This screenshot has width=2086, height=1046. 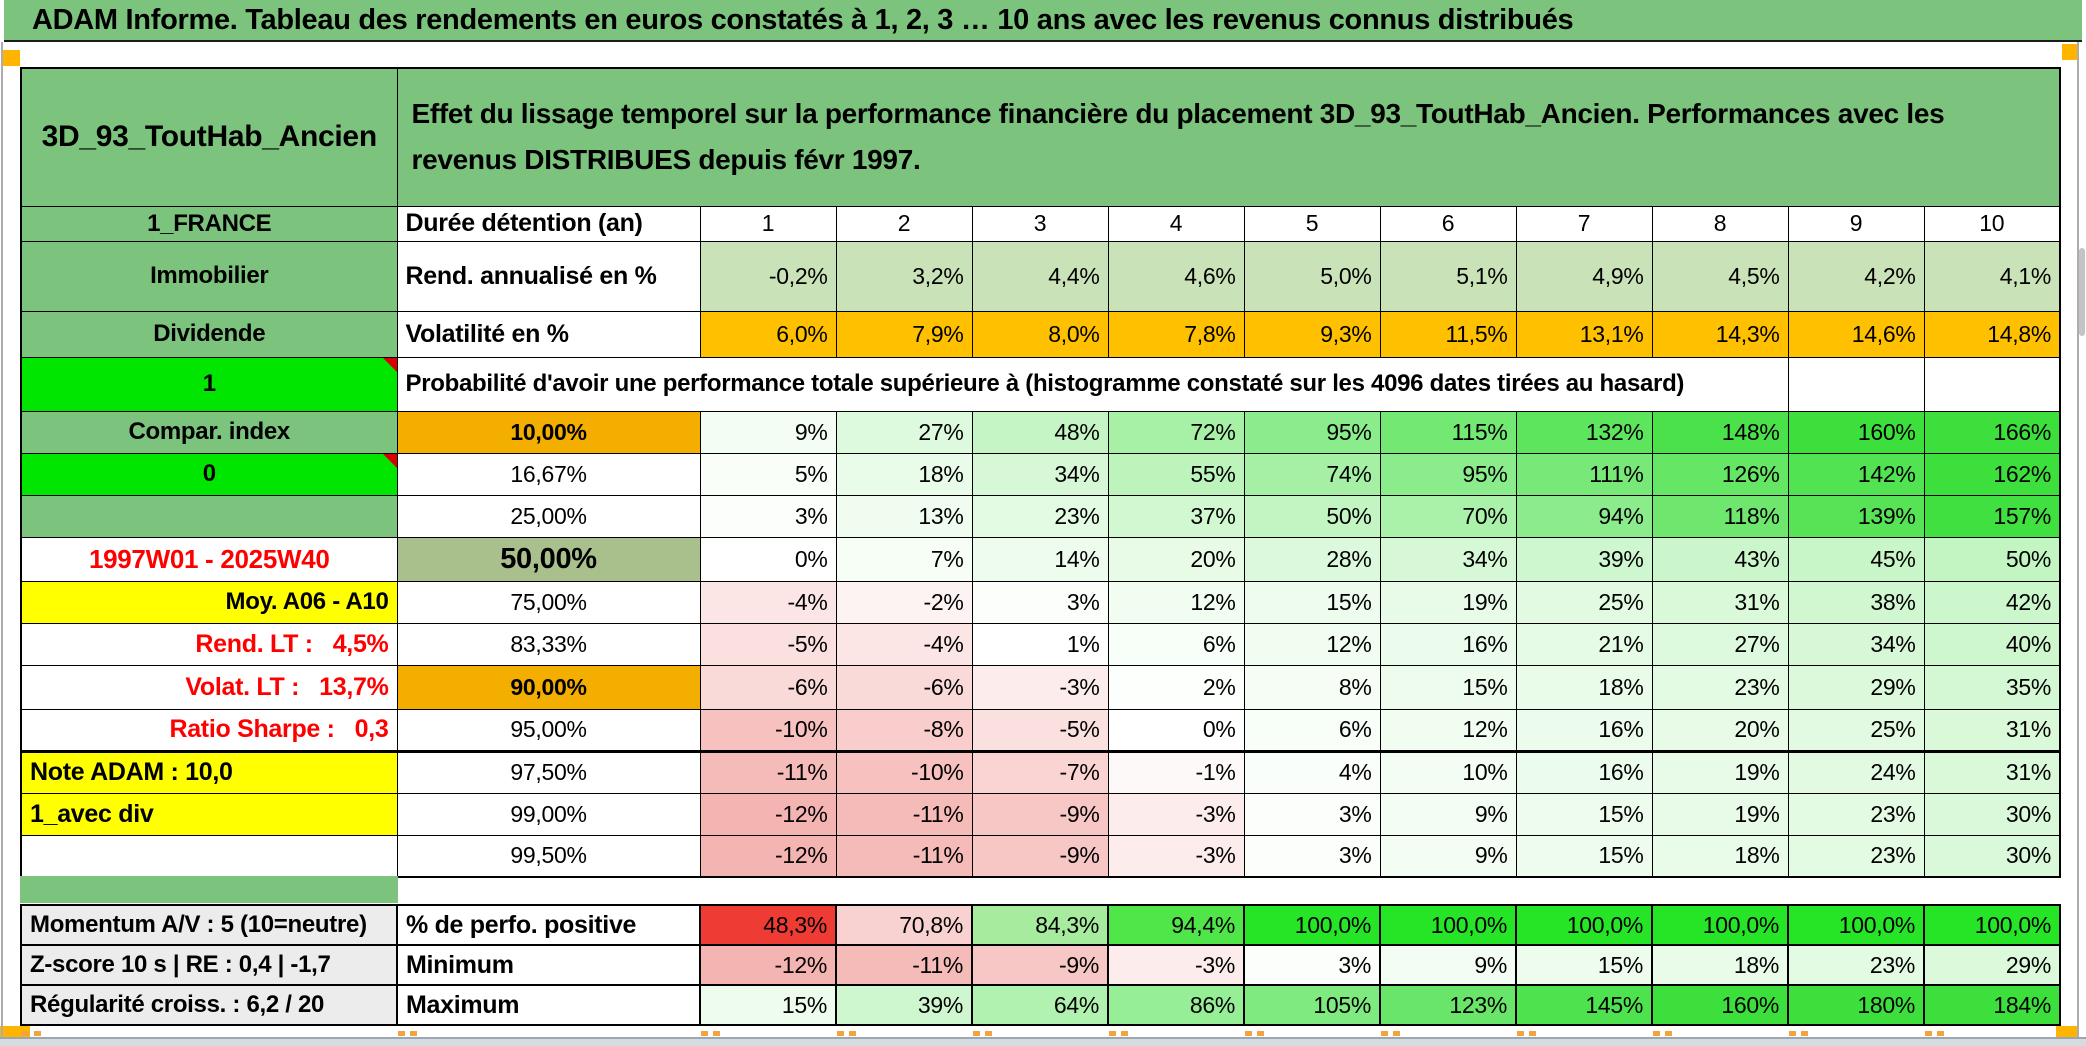 What do you see at coordinates (1176, 432) in the screenshot?
I see `cell-p10-y4: 72%` at bounding box center [1176, 432].